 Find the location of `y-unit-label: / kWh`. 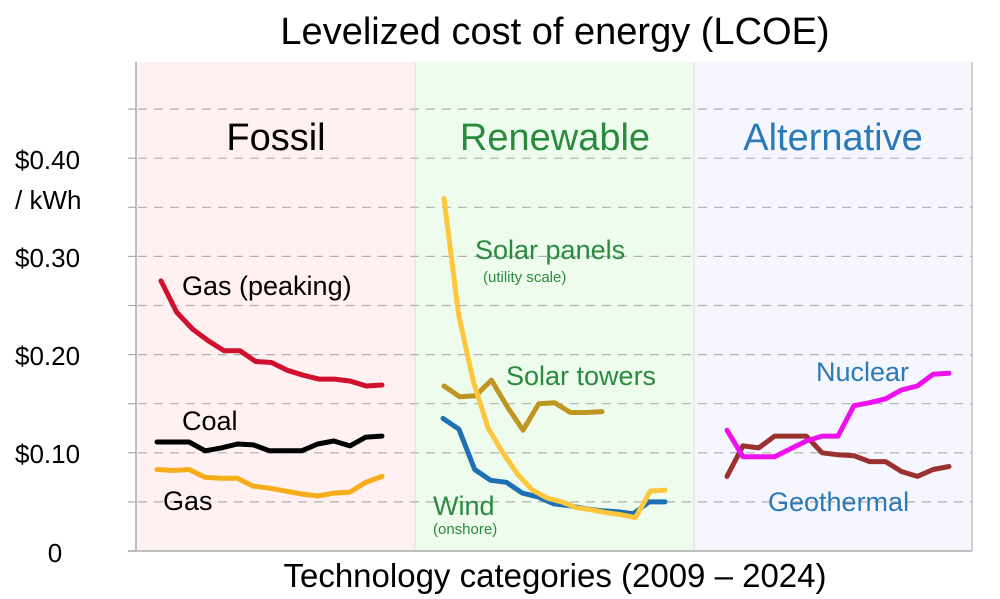

y-unit-label: / kWh is located at coordinates (48, 200).